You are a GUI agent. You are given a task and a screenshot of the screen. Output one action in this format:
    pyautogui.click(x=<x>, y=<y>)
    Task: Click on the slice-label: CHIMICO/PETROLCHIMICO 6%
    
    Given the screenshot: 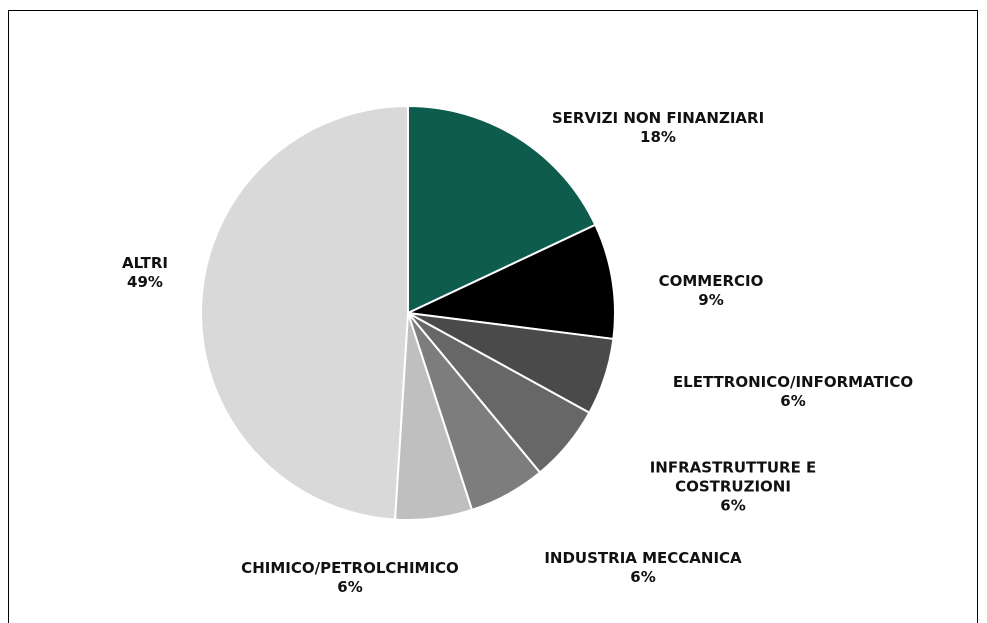 What is the action you would take?
    pyautogui.click(x=350, y=578)
    